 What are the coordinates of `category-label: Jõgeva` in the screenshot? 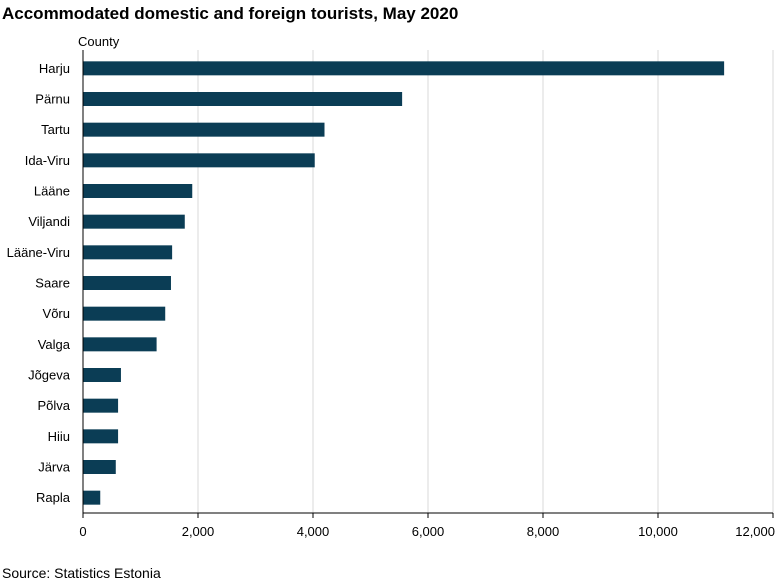 It's located at (49, 375).